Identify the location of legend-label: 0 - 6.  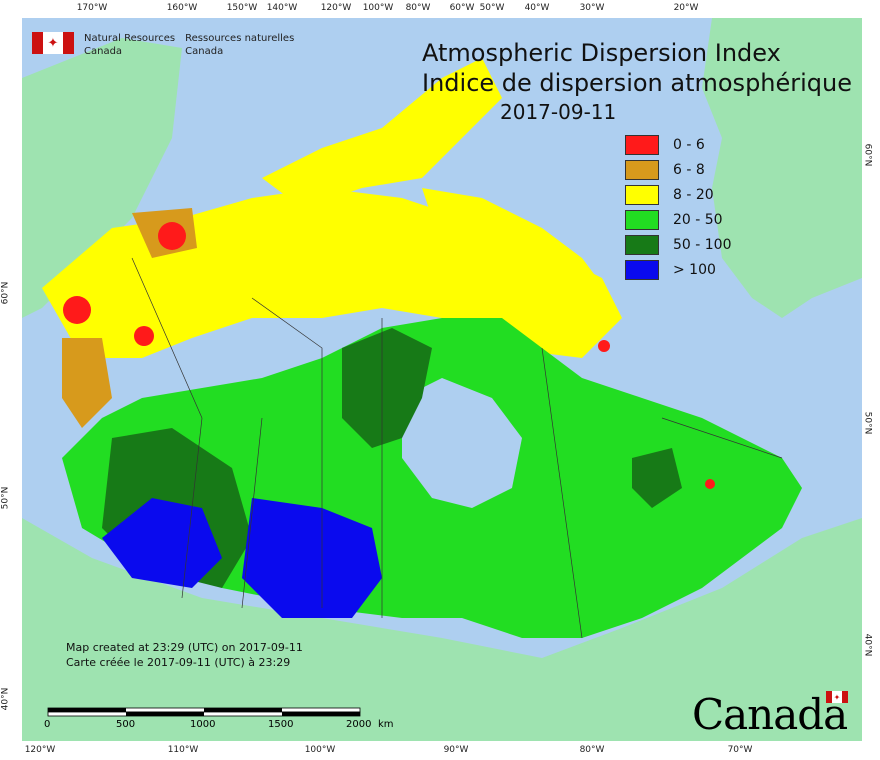
(689, 144).